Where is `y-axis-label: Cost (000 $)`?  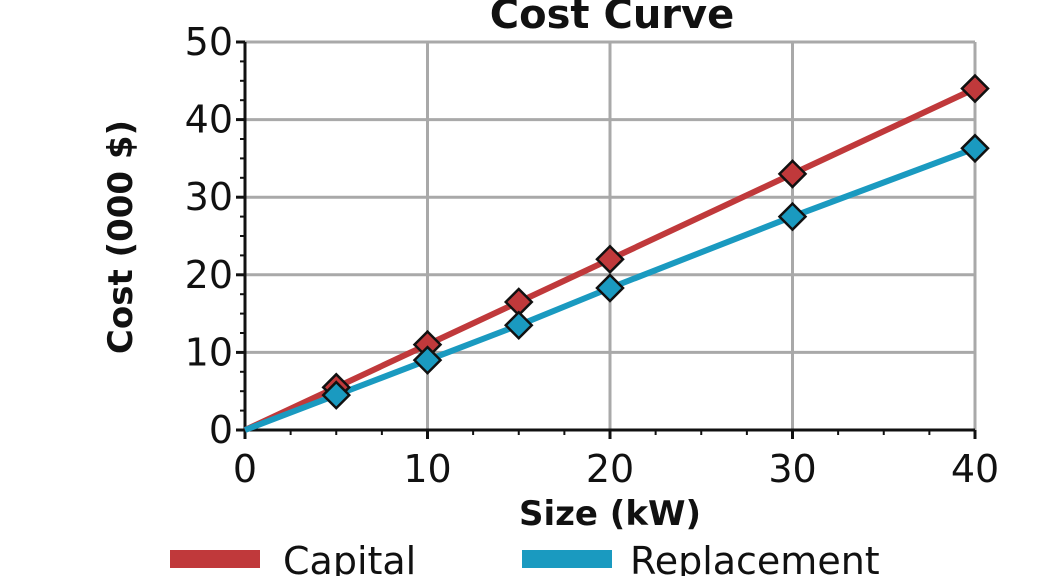
y-axis-label: Cost (000 $) is located at coordinates (121, 237).